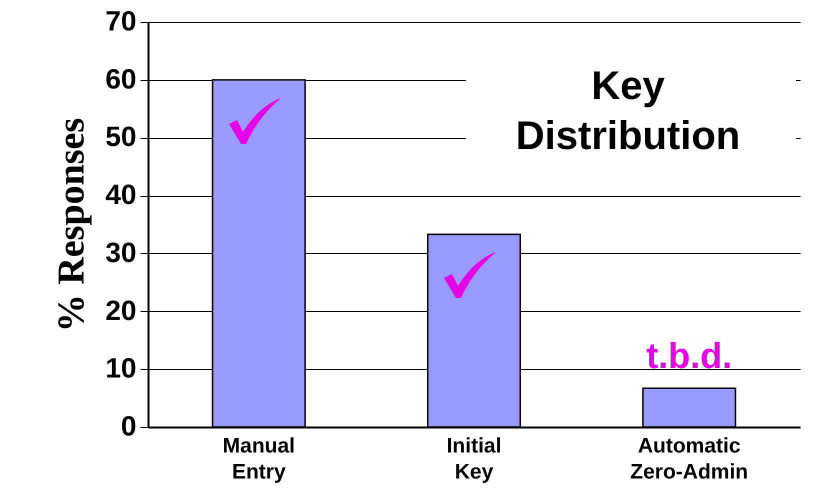  Describe the element at coordinates (71, 225) in the screenshot. I see `y-axis-title: % Responses` at that location.